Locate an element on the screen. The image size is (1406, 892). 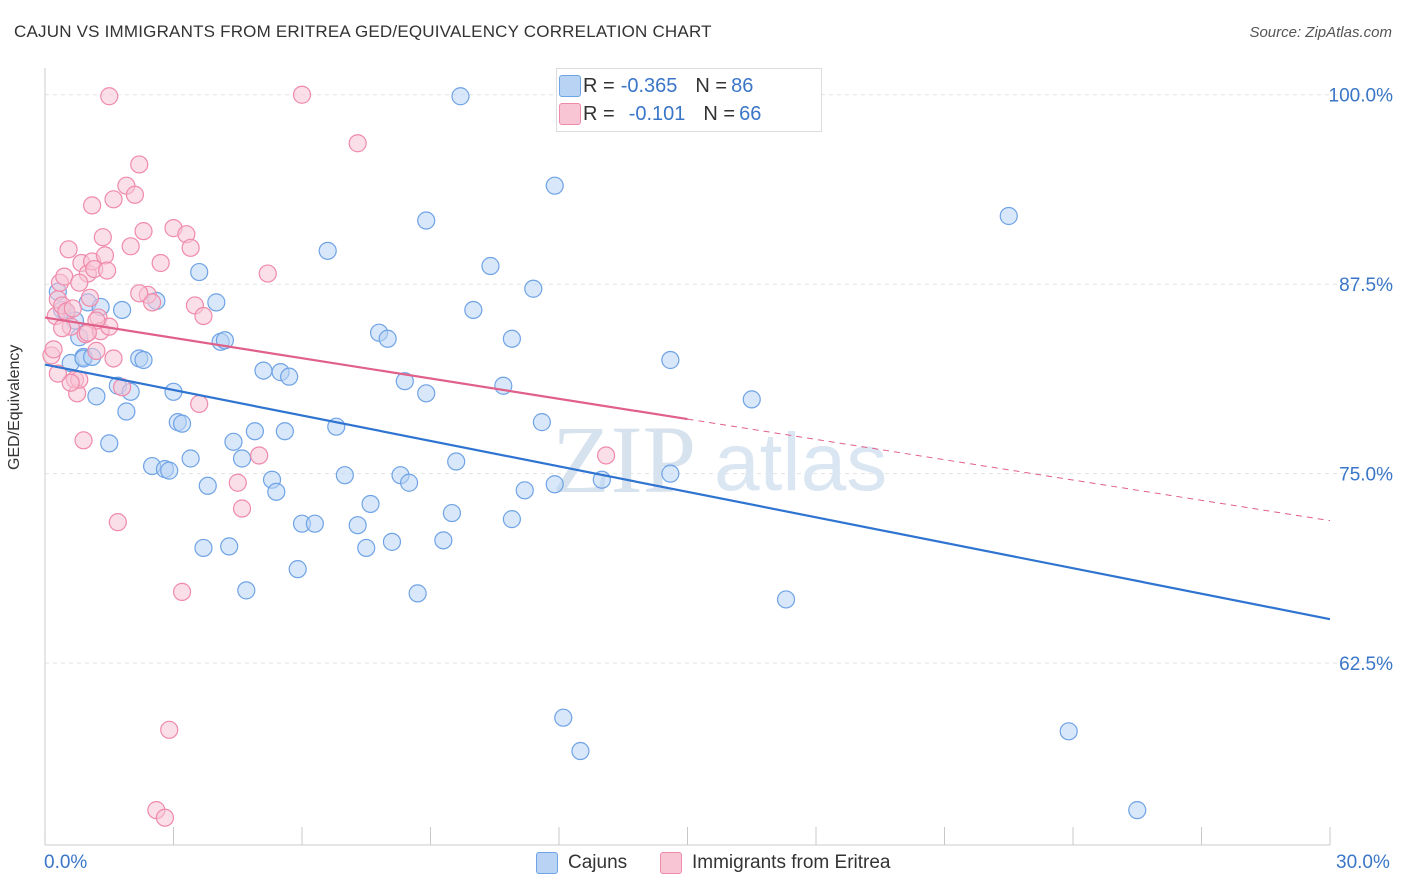
legend-item-cajuns: Cajuns is located at coordinates (581, 863).